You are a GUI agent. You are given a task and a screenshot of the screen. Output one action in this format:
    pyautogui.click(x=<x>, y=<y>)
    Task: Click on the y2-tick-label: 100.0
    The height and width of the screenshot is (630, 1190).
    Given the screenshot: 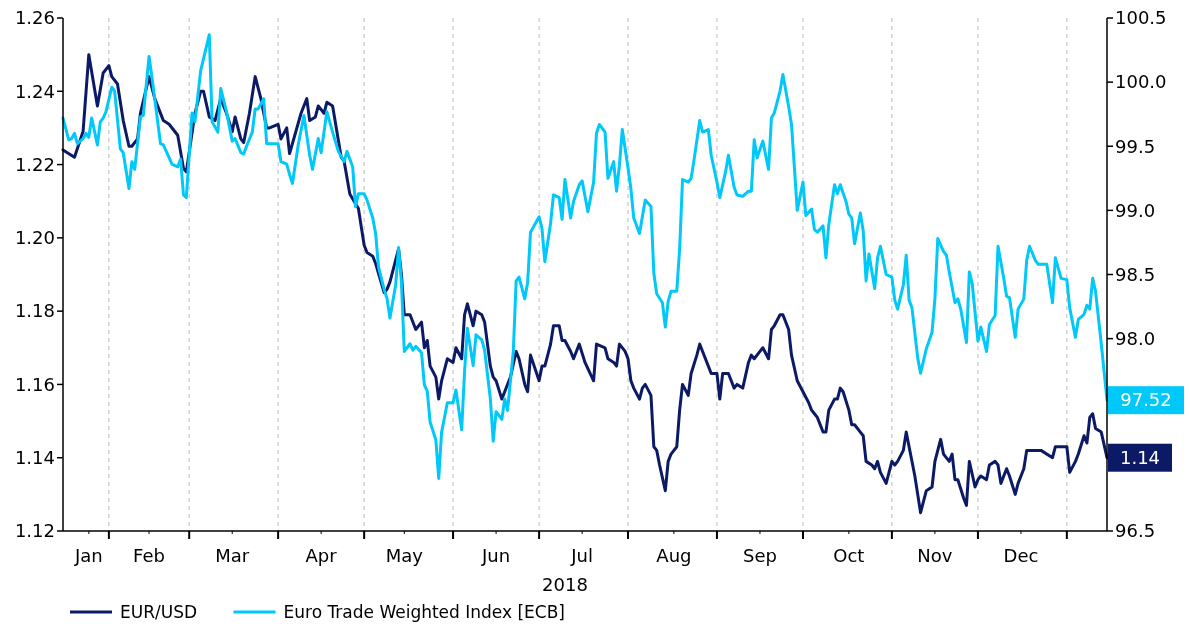 What is the action you would take?
    pyautogui.click(x=1141, y=82)
    